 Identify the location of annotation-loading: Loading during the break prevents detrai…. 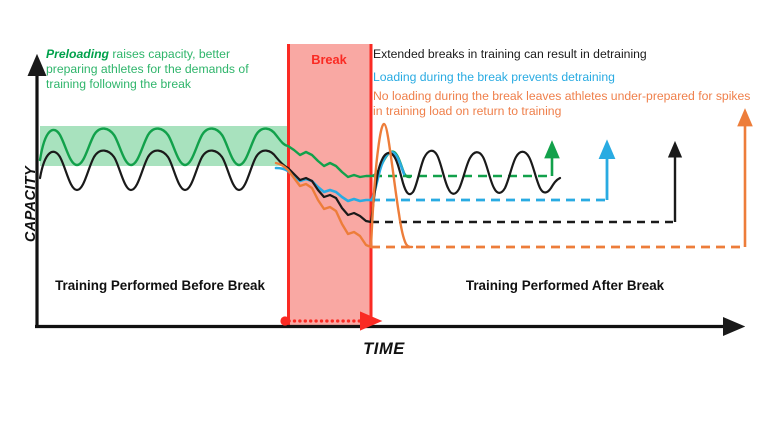
(494, 77).